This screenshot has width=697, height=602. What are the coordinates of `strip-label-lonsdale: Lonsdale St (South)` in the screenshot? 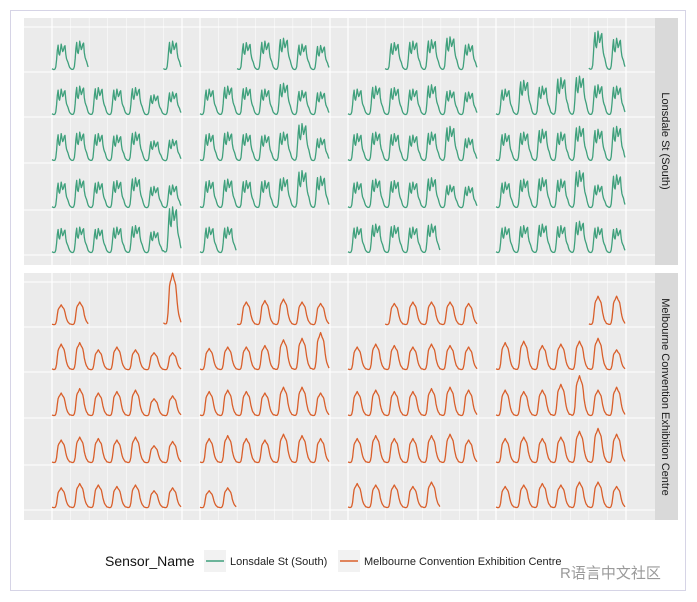 It's located at (665, 140).